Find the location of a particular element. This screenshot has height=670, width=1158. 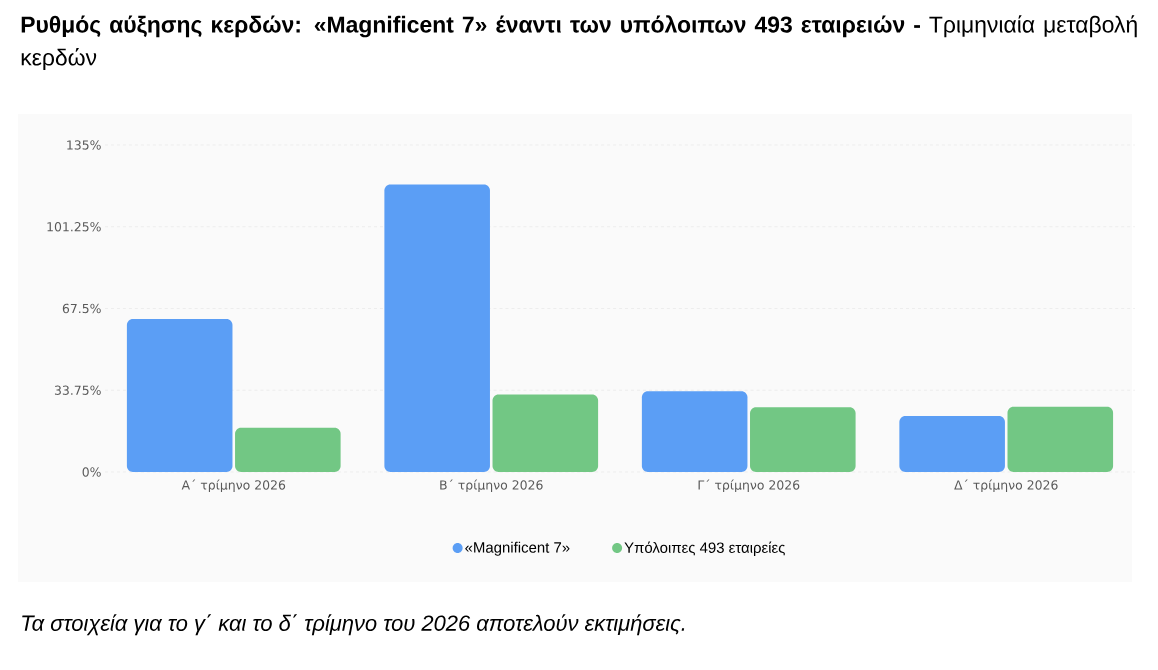

text: Τα στοιχεία για το γ΄ και το δ΄ τρίμηνο του 2026 αποτελούν εκτιμήσεις. is located at coordinates (353, 625).